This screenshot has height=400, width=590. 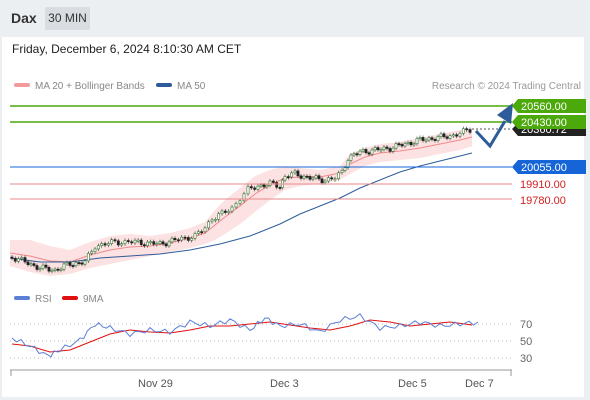 What do you see at coordinates (505, 113) in the screenshot?
I see `forecast-arrow-icon` at bounding box center [505, 113].